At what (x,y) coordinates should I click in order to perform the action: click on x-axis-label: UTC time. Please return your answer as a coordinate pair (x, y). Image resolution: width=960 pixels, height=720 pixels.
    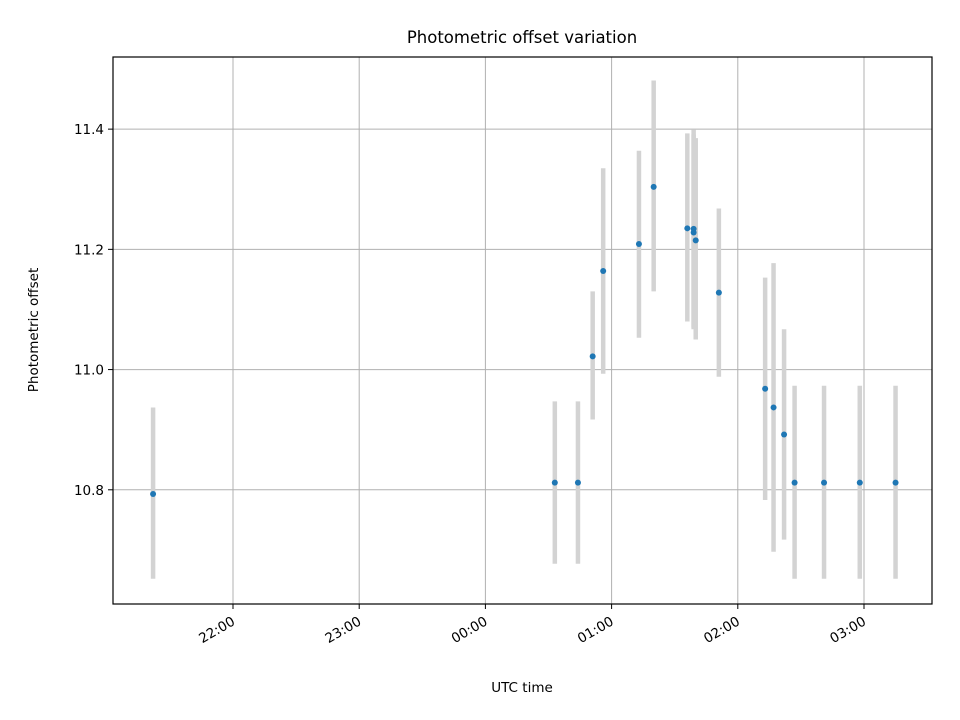
    Looking at the image, I should click on (522, 688).